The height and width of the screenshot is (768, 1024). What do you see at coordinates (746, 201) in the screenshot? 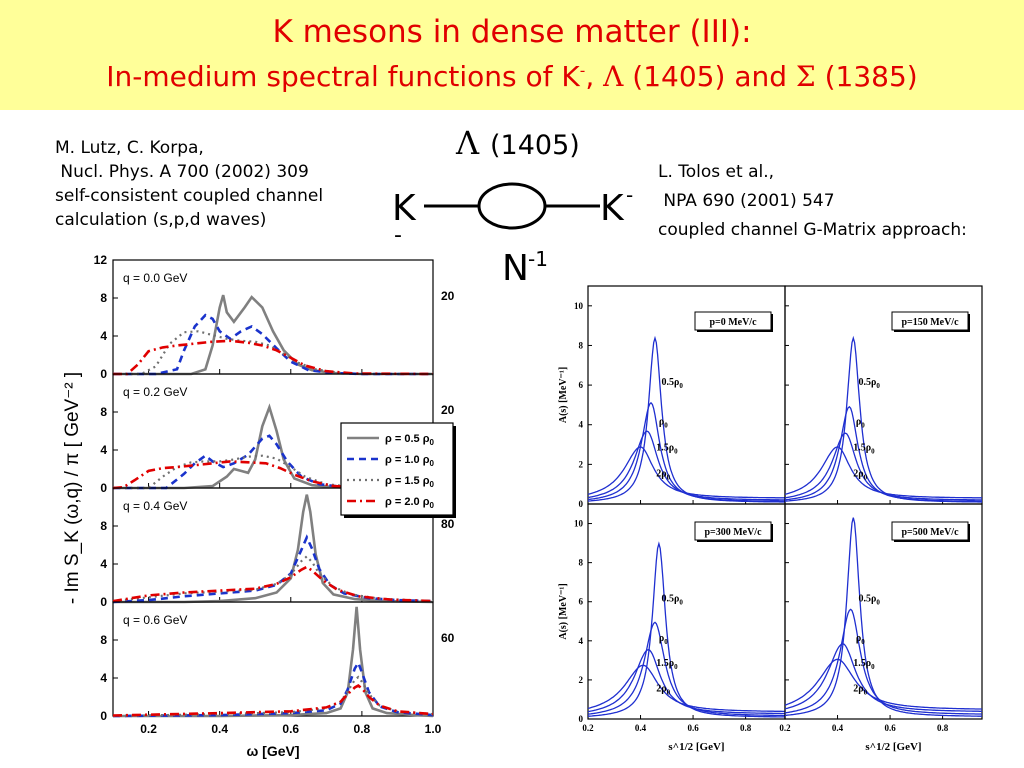
I see `ref-right-line: NPA 690 (2001) 547` at bounding box center [746, 201].